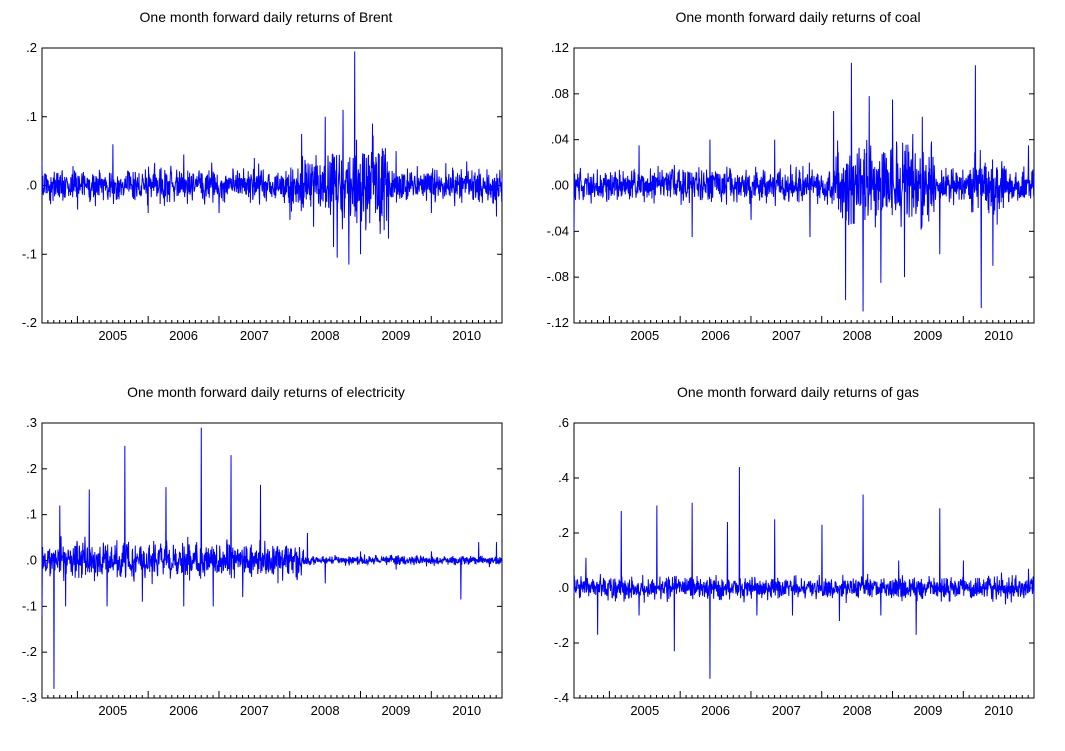 The height and width of the screenshot is (751, 1065). What do you see at coordinates (560, 47) in the screenshot?
I see `y-tick-label: .12` at bounding box center [560, 47].